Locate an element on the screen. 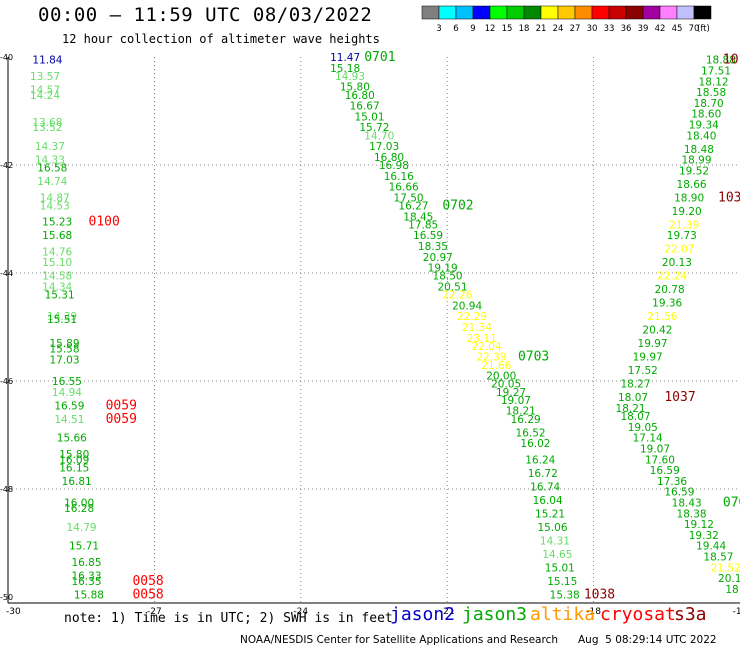 The width and height of the screenshot is (740, 650). wave-height-label: 15.31 is located at coordinates (60, 296).